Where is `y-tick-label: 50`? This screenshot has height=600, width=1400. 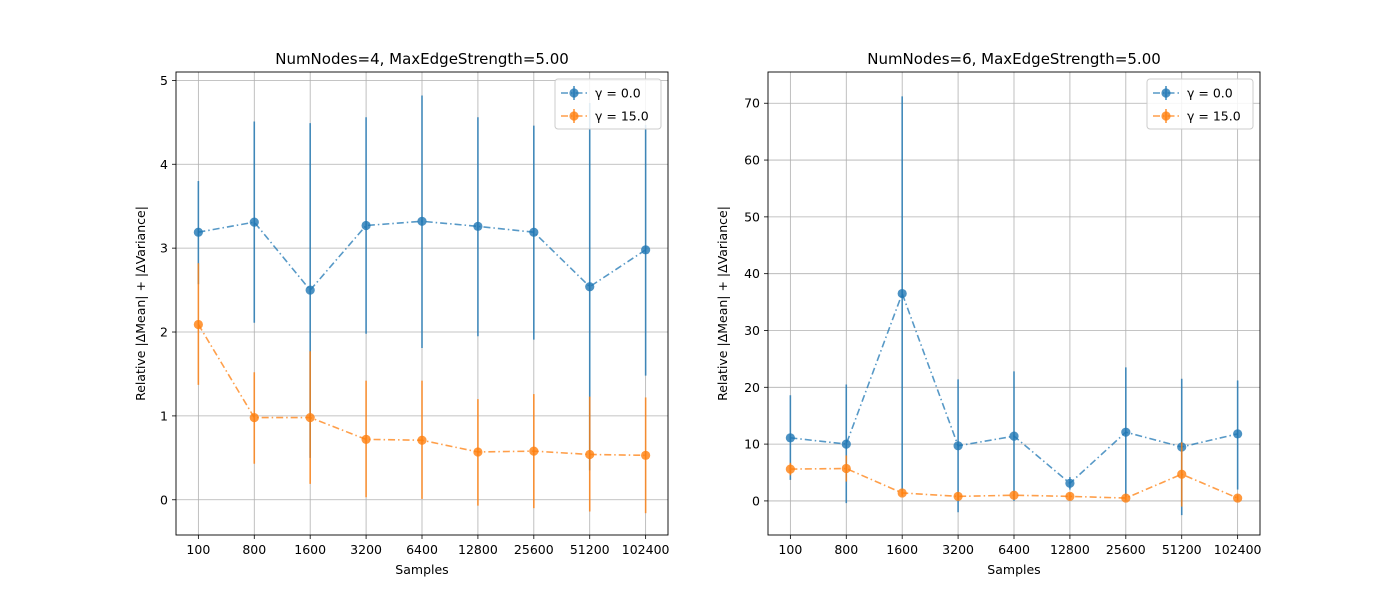
y-tick-label: 50 is located at coordinates (752, 216).